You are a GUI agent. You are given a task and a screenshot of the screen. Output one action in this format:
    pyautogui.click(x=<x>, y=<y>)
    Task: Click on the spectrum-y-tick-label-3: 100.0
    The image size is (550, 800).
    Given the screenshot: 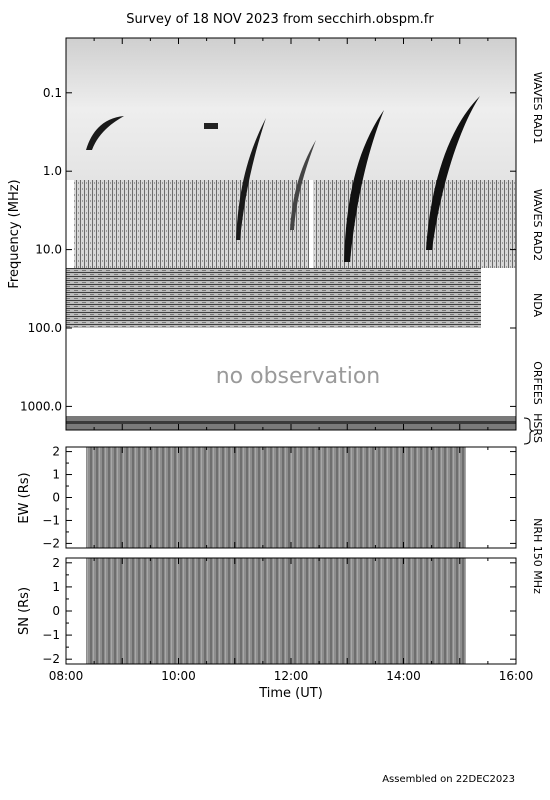 What is the action you would take?
    pyautogui.click(x=45, y=328)
    